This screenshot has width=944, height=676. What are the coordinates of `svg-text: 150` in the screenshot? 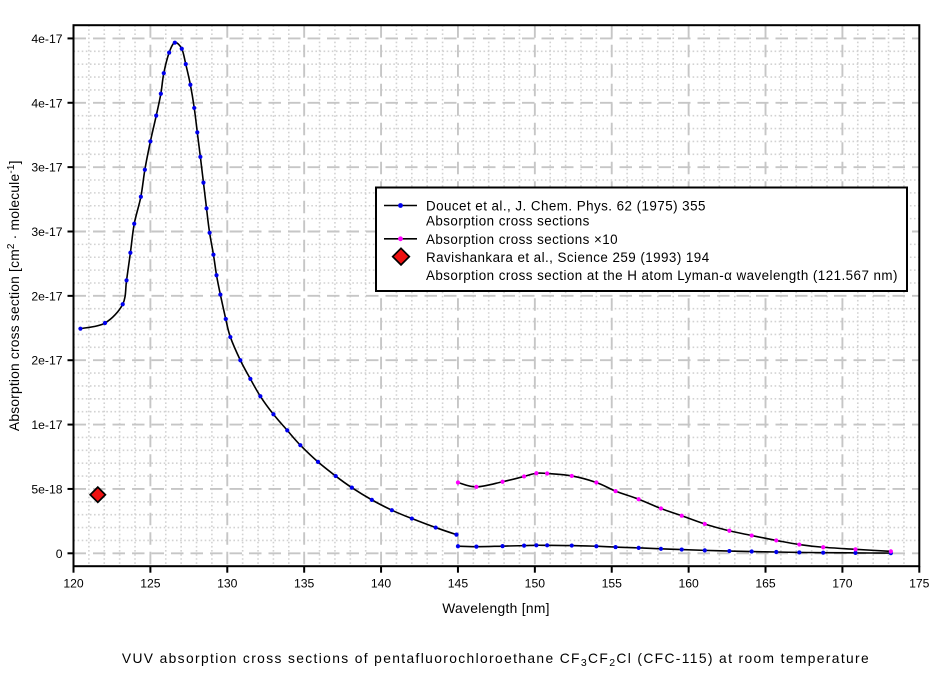 It's located at (535, 584).